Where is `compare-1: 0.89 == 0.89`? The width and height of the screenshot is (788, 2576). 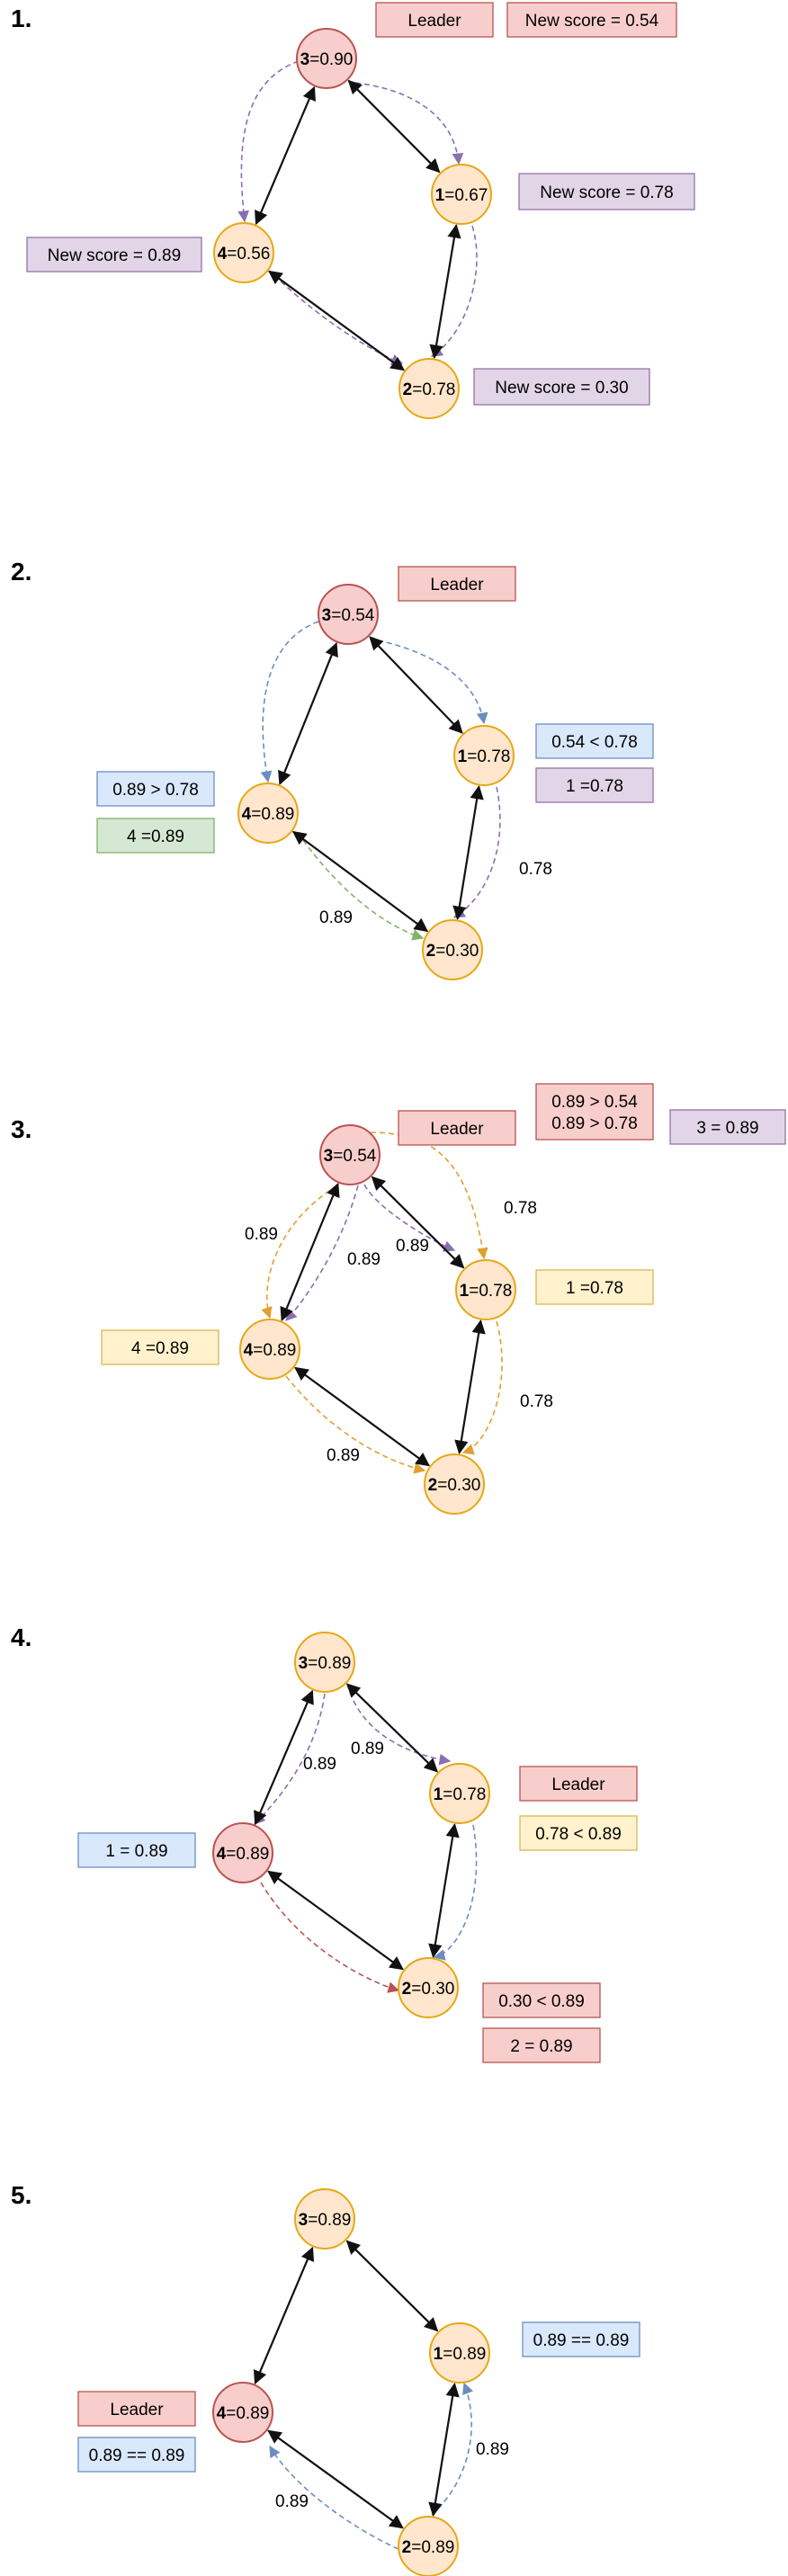
compare-1: 0.89 == 0.89 is located at coordinates (581, 2340).